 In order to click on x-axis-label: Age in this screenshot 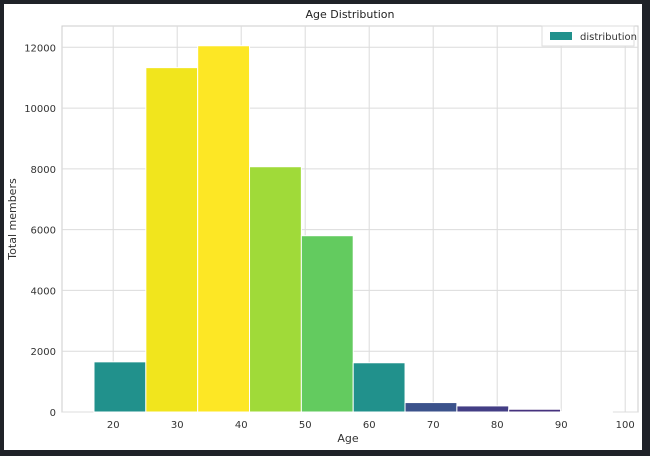, I will do `click(348, 438)`.